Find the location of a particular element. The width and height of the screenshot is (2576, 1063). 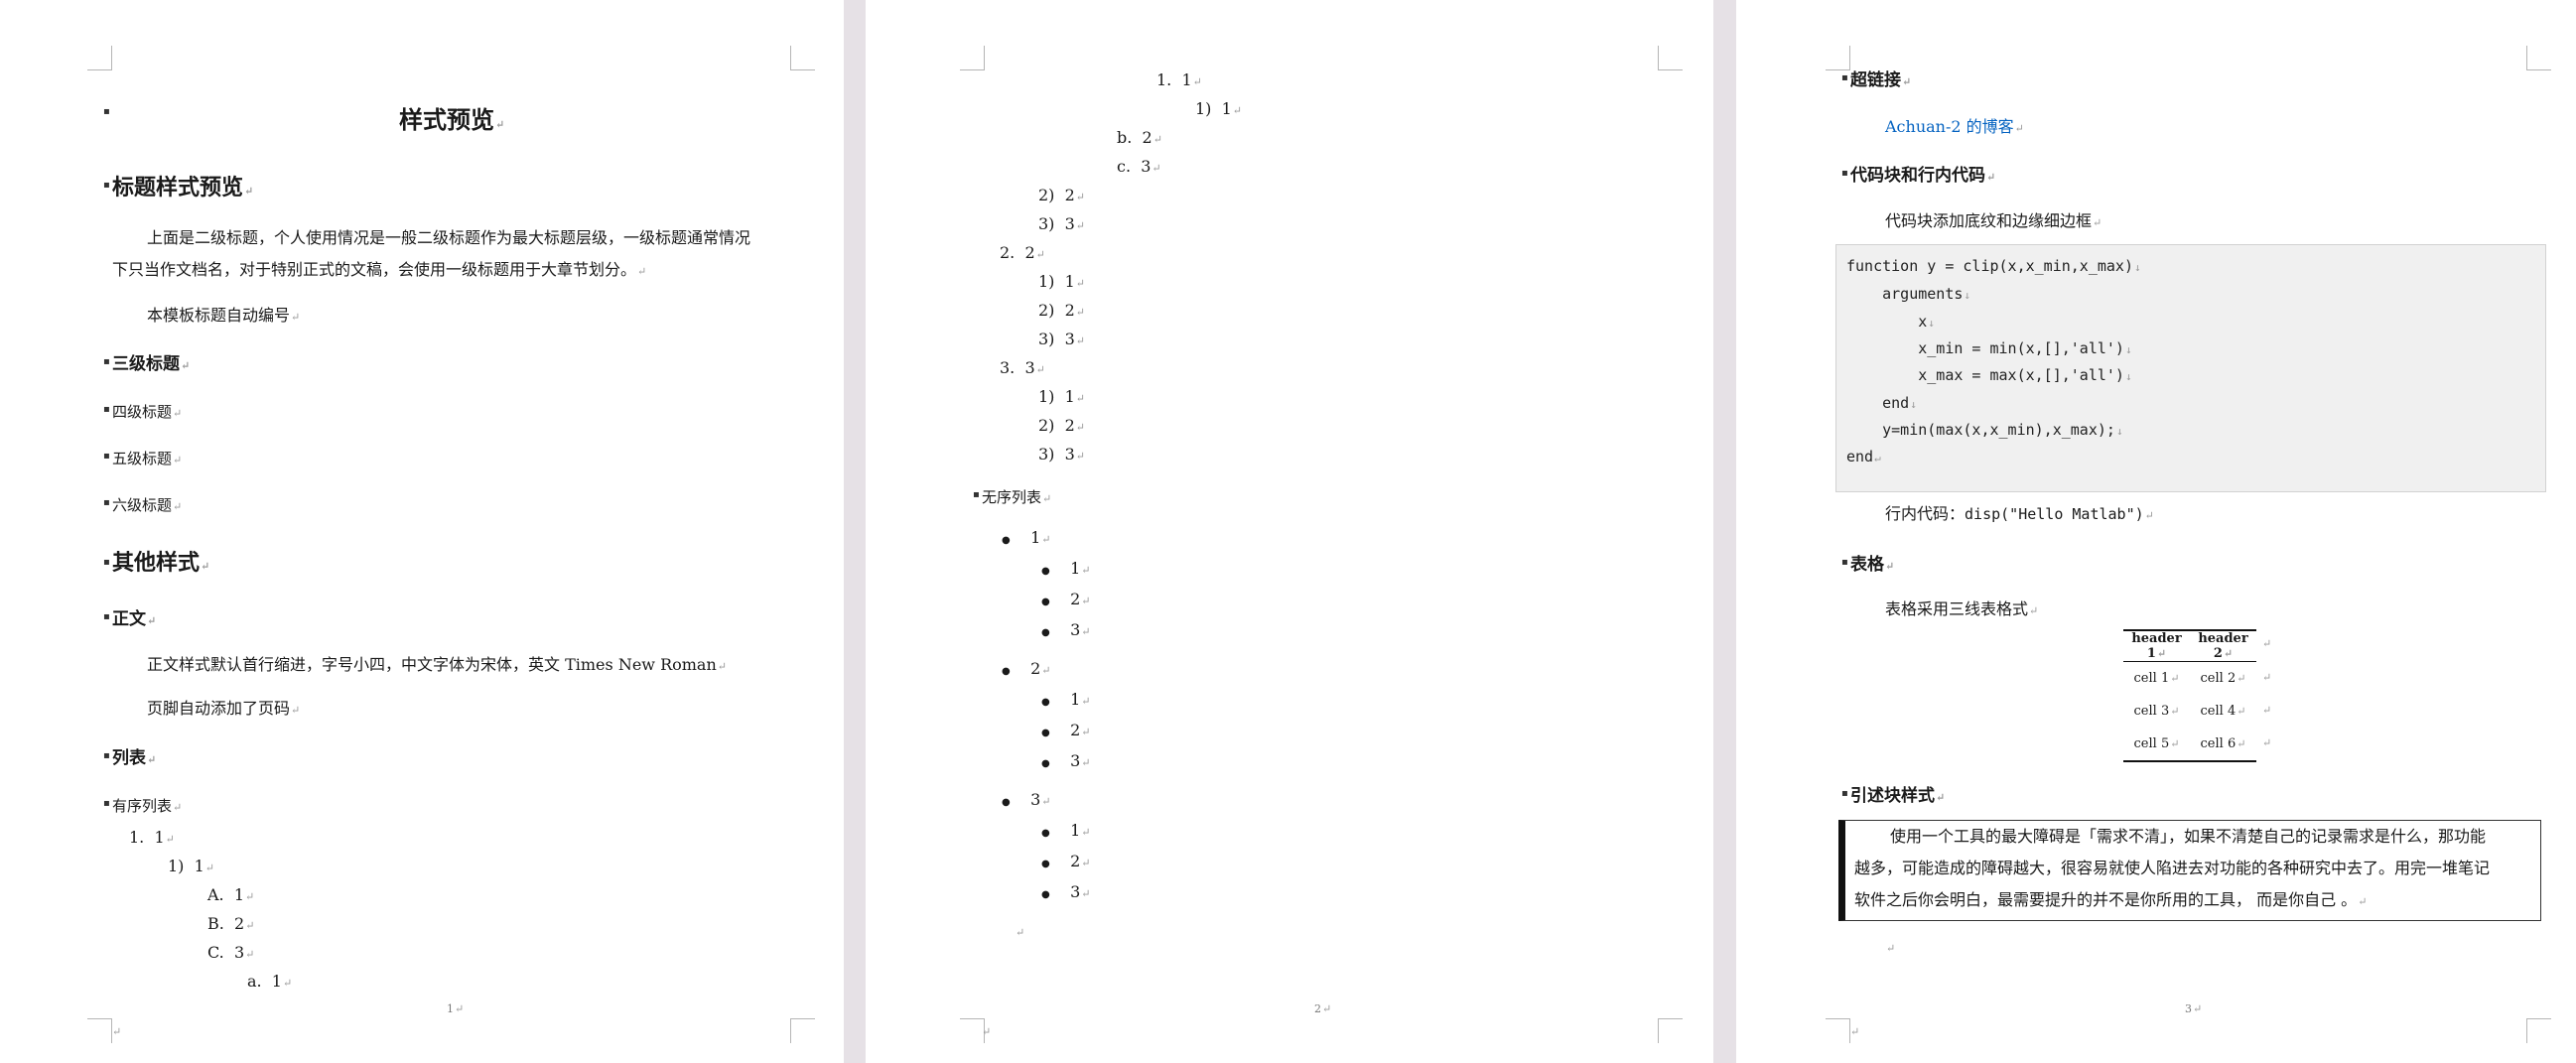

list-item: a. 1↵ is located at coordinates (270, 982).